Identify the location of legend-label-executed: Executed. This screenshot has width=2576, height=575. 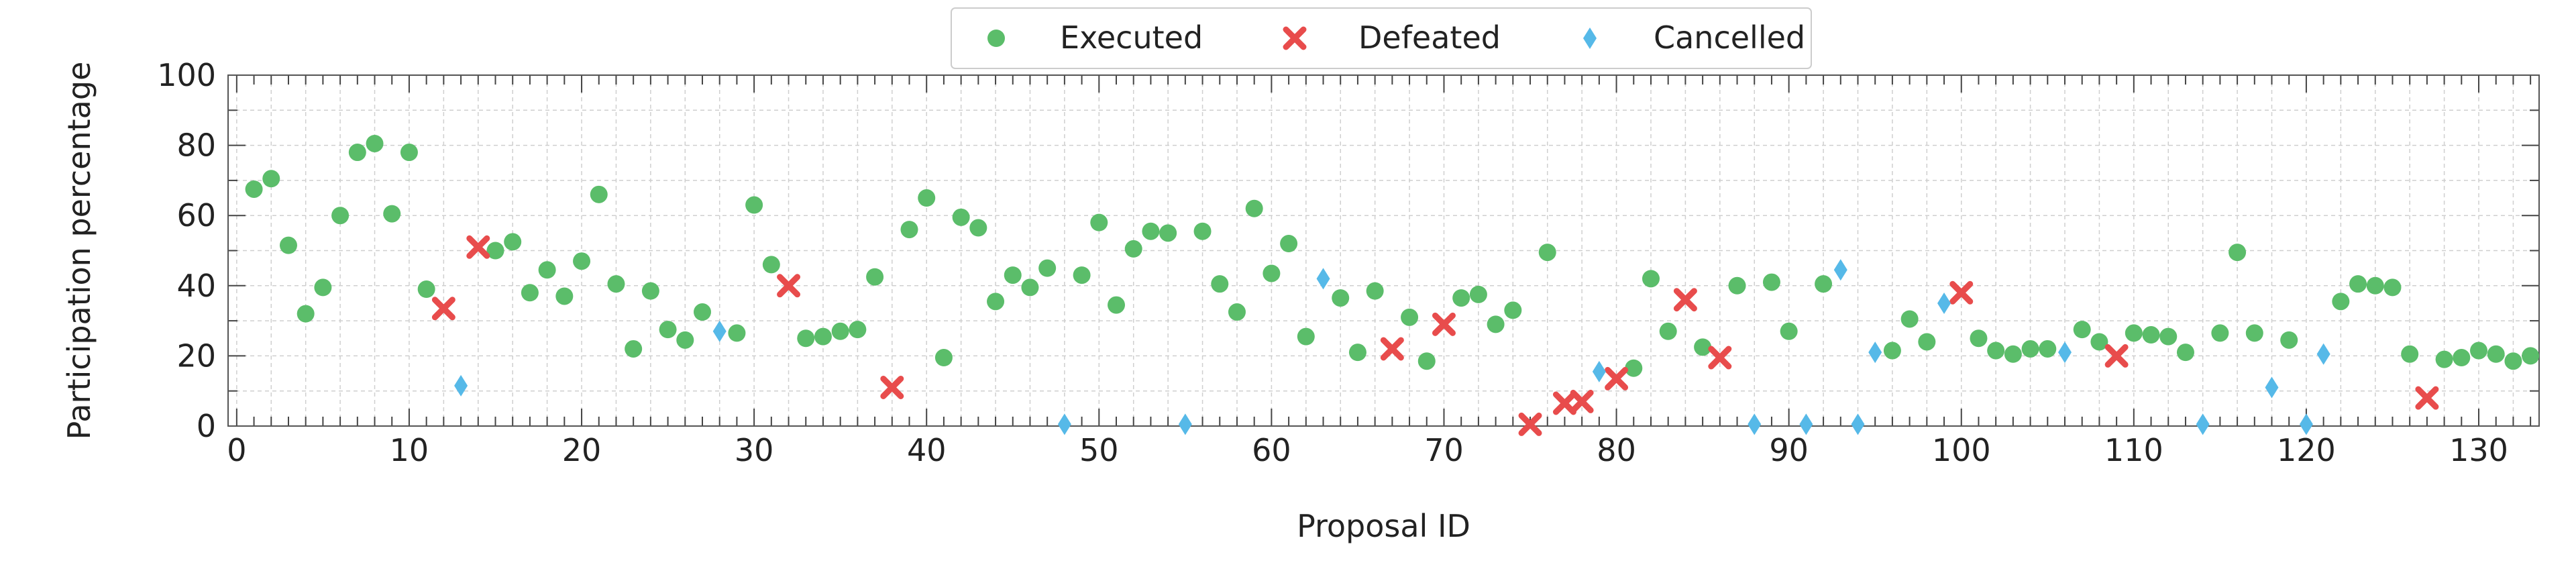
(1131, 37).